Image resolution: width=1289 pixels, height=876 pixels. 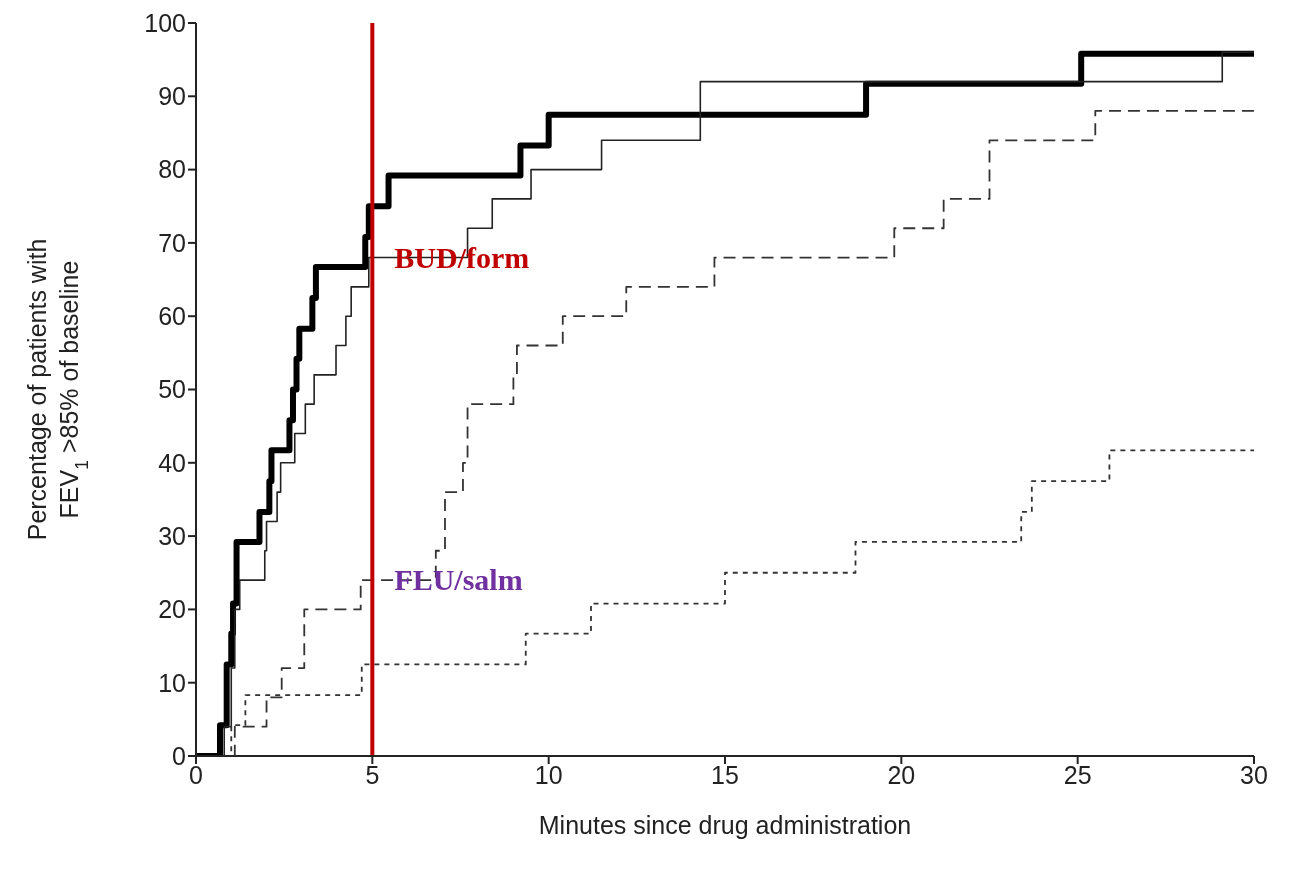 I want to click on annotation: FLU/salm, so click(x=458, y=580).